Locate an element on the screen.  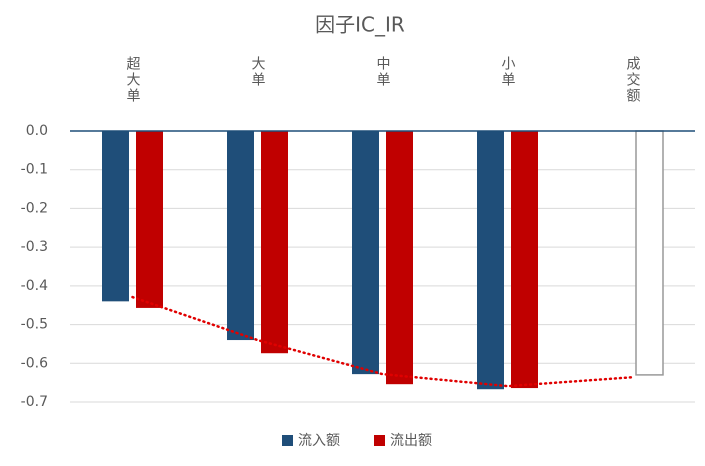
y-tick-label: -0.7 is located at coordinates (34, 402).